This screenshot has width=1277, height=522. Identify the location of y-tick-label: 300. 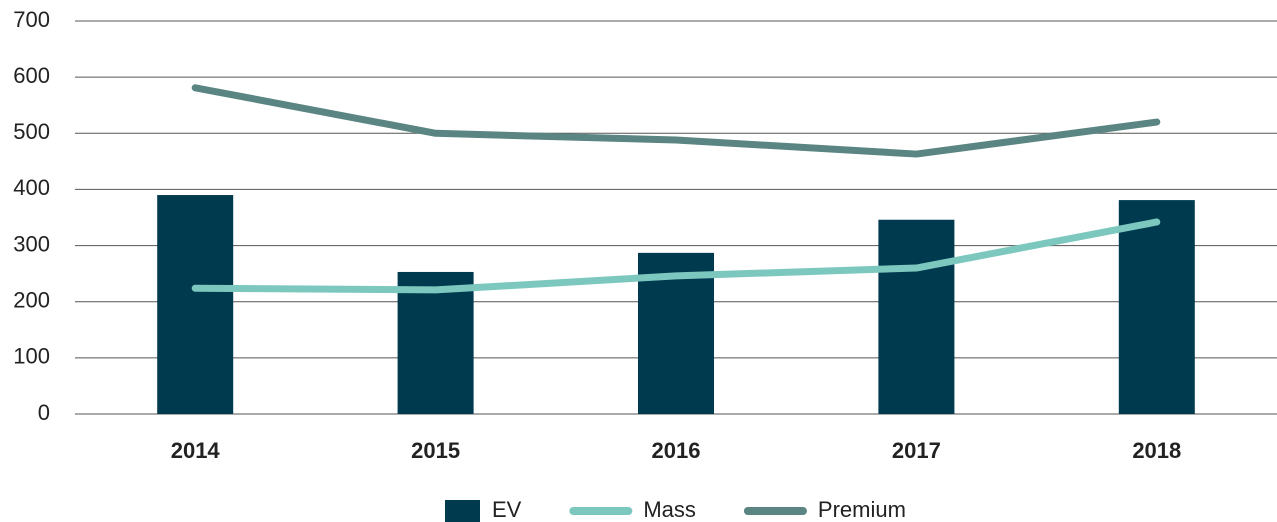
(31, 243).